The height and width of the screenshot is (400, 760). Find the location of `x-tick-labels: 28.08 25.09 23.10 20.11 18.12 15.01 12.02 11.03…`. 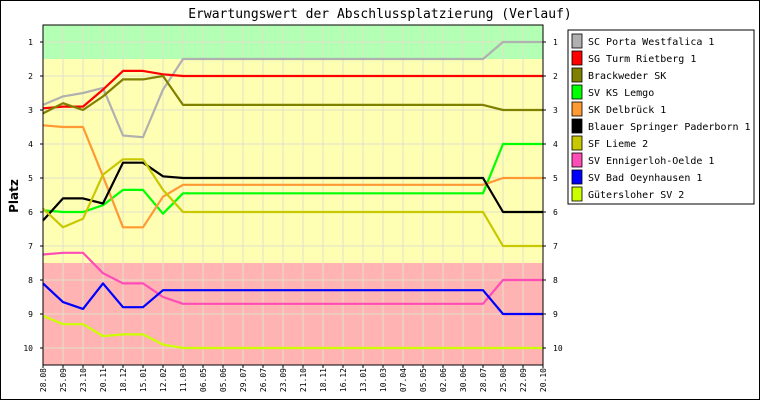

x-tick-labels: 28.08 25.09 23.10 20.11 18.12 15.01 12.02 11.03… is located at coordinates (293, 378).